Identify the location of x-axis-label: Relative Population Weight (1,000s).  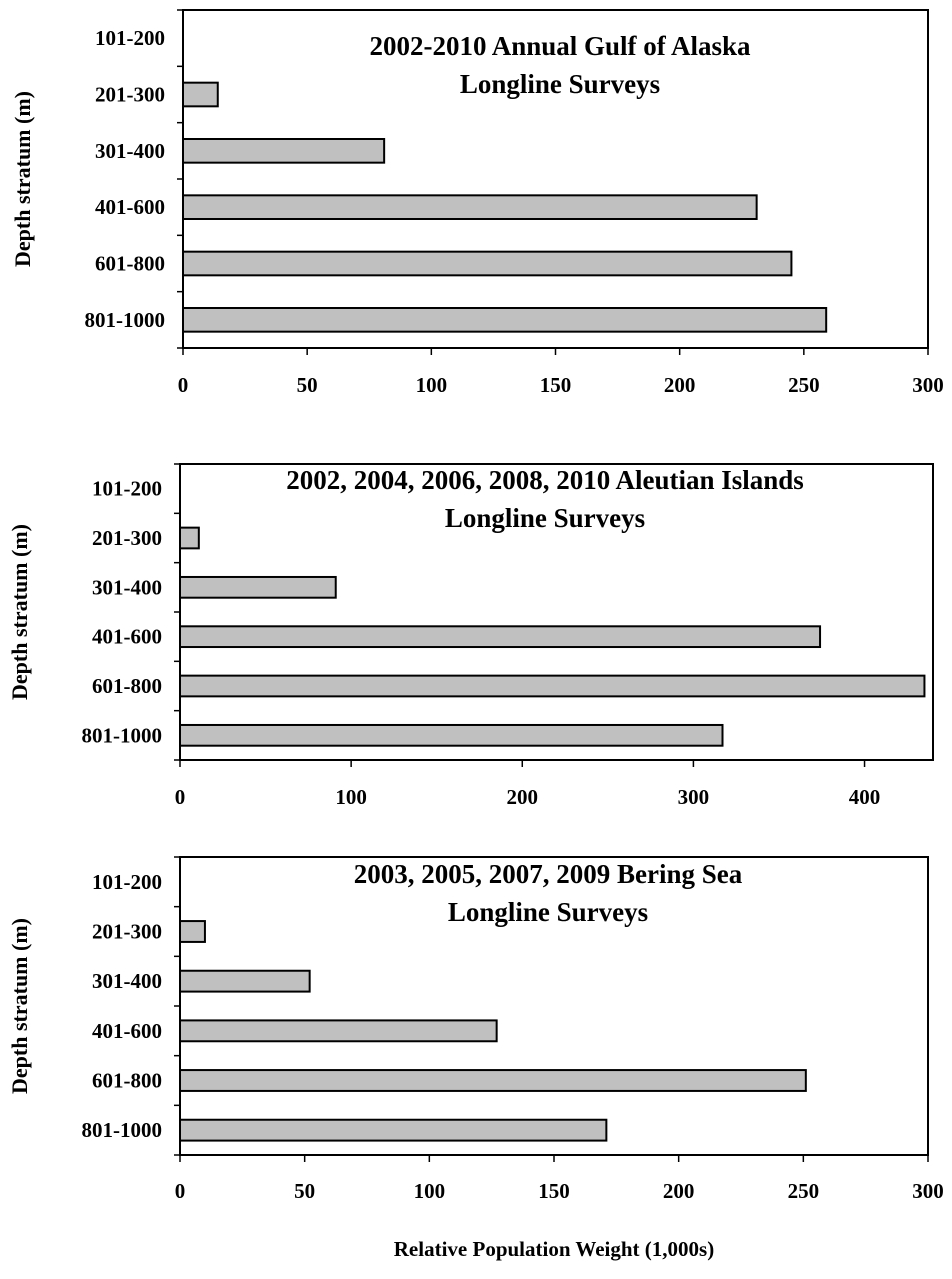
(554, 1249).